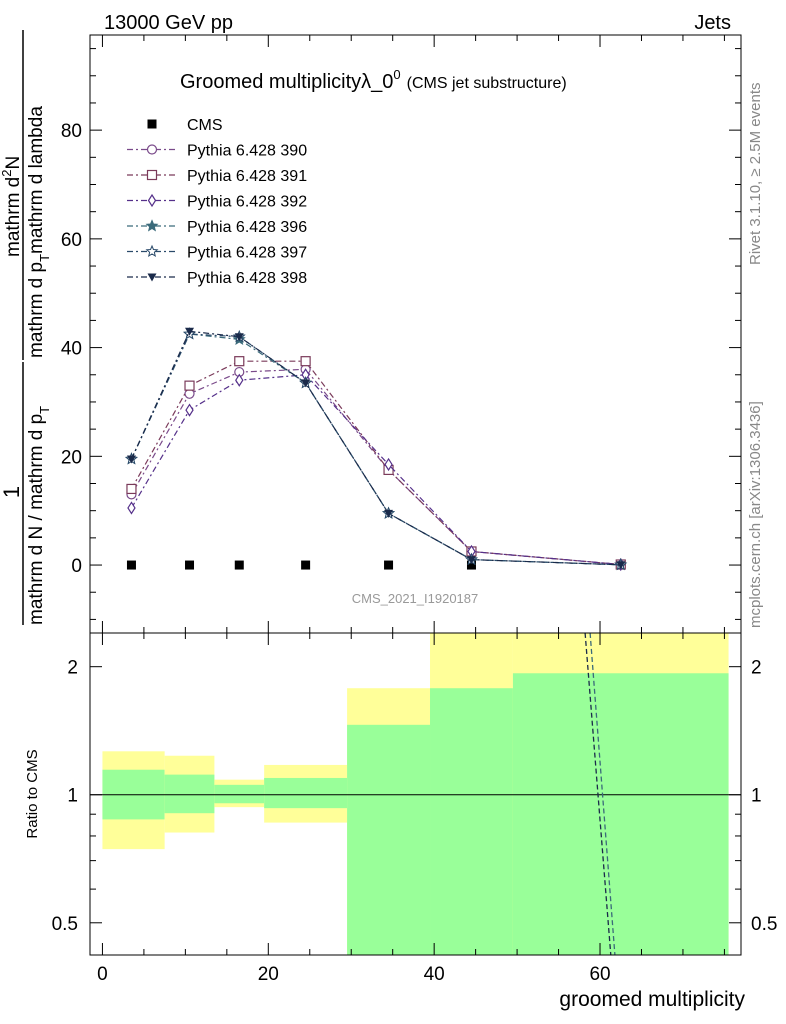 This screenshot has height=1024, width=786. Describe the element at coordinates (434, 974) in the screenshot. I see `x-tick-label: 40` at that location.